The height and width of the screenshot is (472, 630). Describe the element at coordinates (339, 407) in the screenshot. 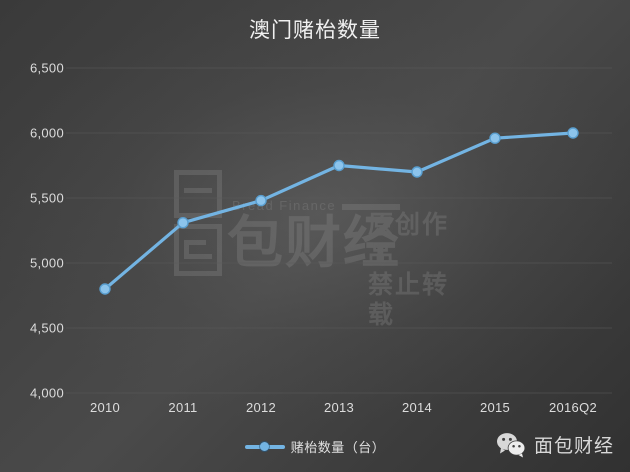

I see `x-axis-tick-label: 2013` at that location.